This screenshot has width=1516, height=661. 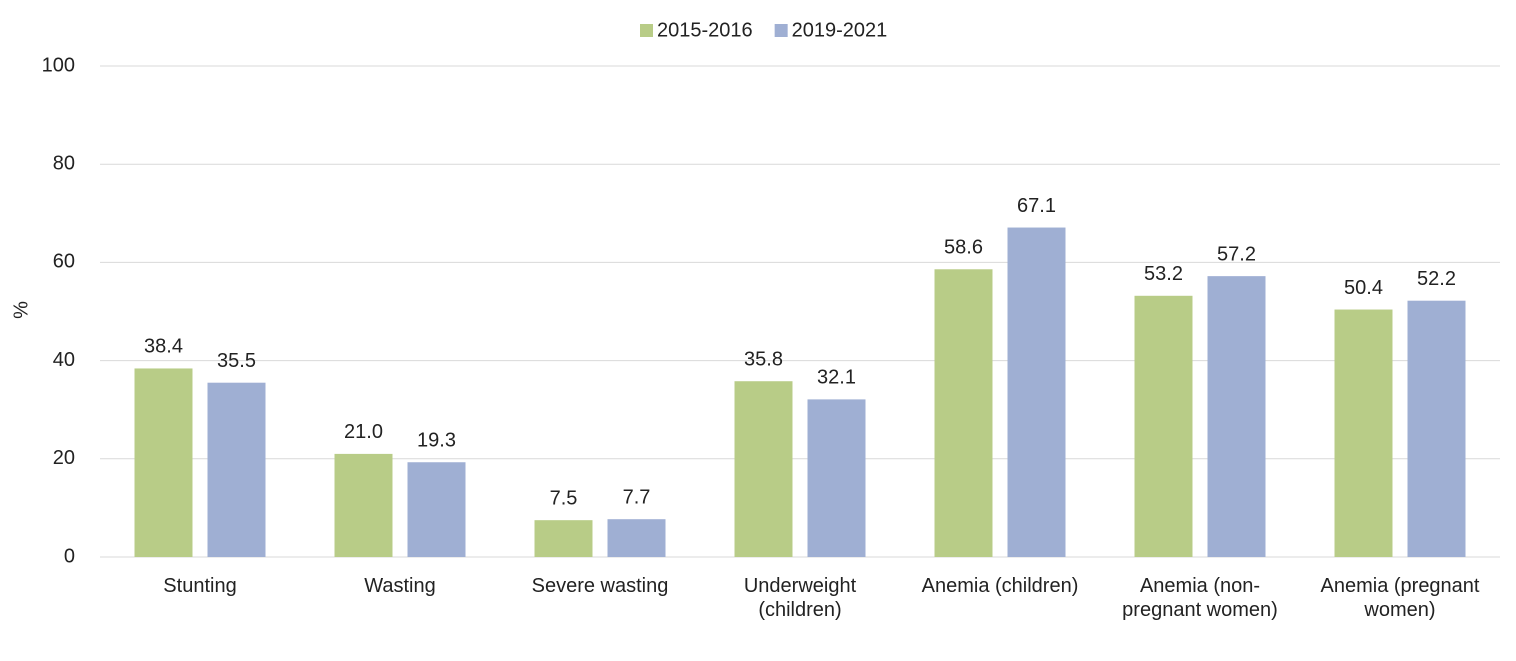 I want to click on y-tick-label: 60, so click(x=64, y=262).